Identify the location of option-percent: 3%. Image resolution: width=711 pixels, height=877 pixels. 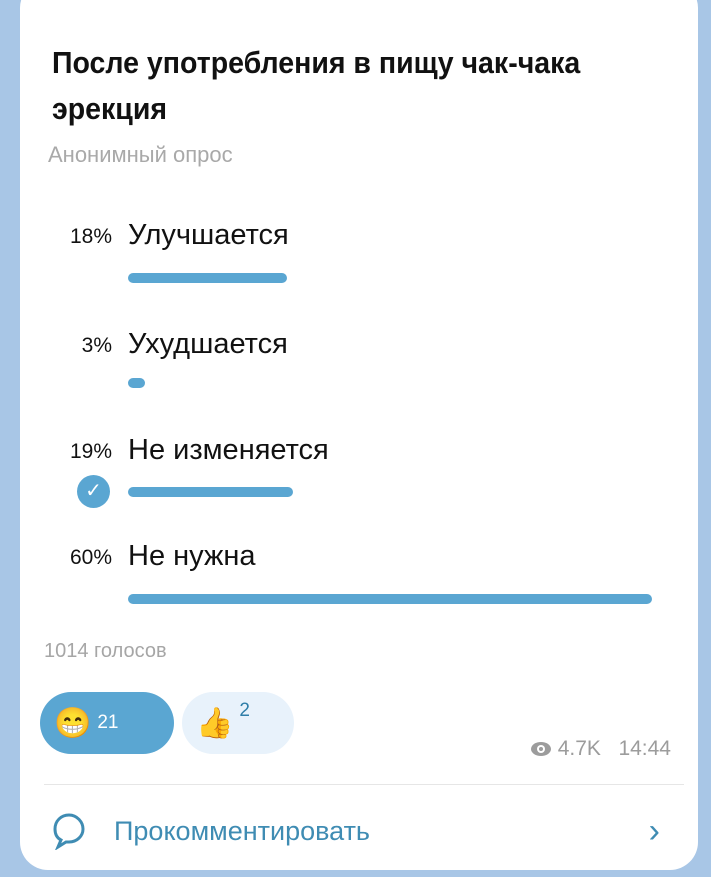
(96, 345).